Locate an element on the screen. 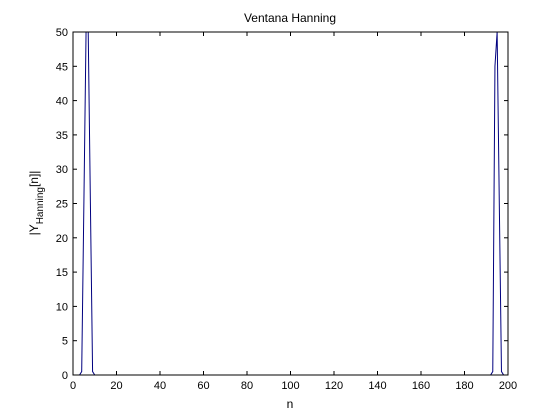 The height and width of the screenshot is (420, 560). x-tick-label: 60 is located at coordinates (203, 386).